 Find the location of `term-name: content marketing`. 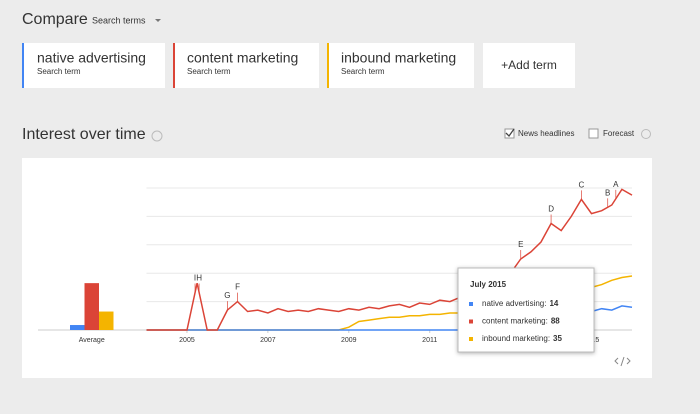

term-name: content marketing is located at coordinates (242, 58).